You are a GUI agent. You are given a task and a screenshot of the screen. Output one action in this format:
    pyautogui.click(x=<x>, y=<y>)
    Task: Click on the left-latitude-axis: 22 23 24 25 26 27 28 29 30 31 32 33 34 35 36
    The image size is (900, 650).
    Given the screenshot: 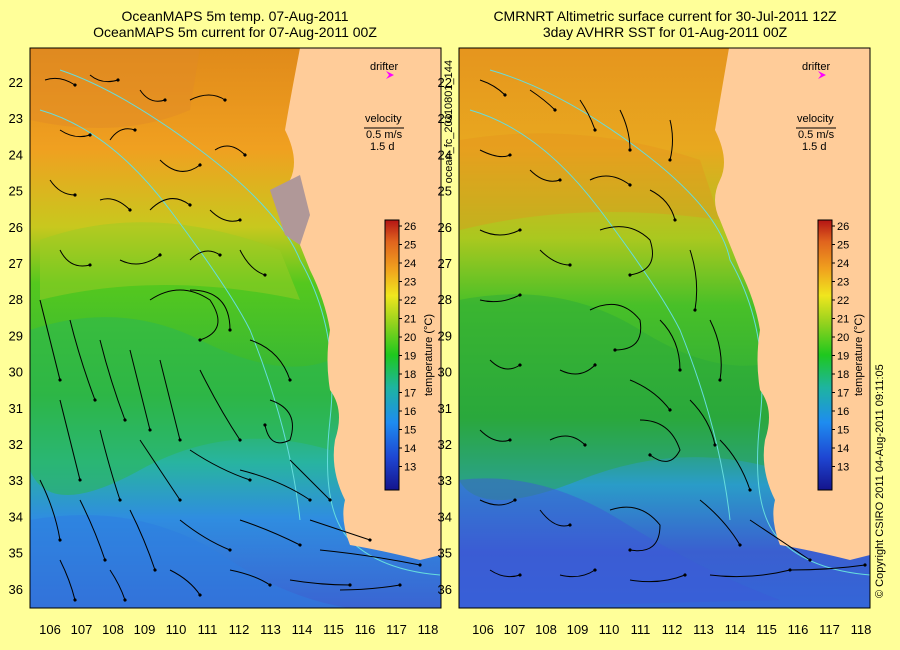 What is the action you would take?
    pyautogui.click(x=16, y=336)
    